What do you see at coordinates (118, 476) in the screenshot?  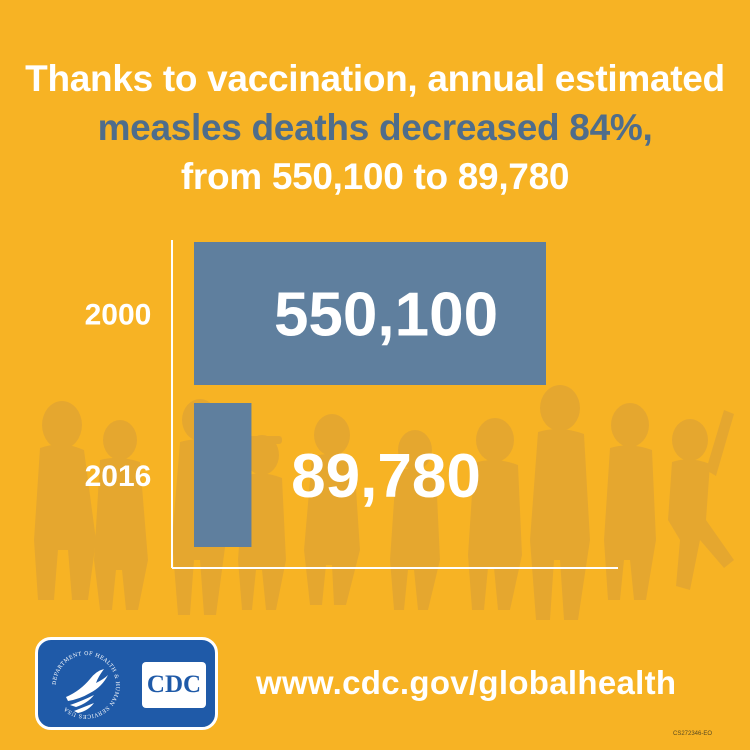 I see `category-label-2016: 2016` at bounding box center [118, 476].